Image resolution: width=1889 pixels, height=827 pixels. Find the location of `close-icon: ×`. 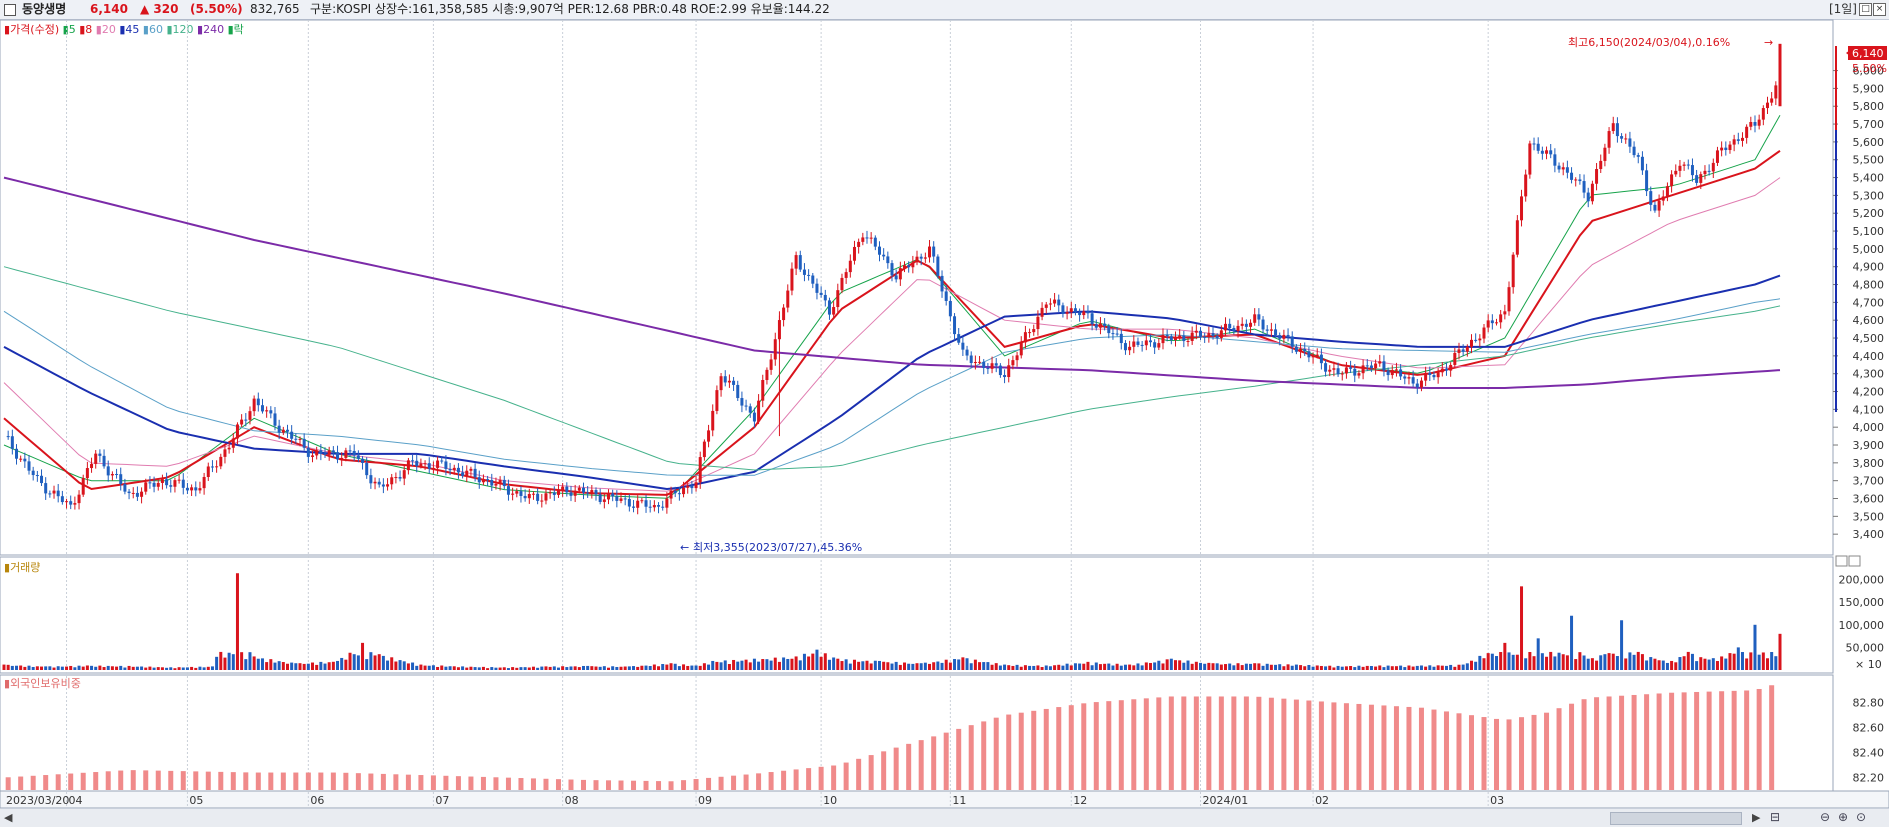

close-icon: × is located at coordinates (1879, 9).